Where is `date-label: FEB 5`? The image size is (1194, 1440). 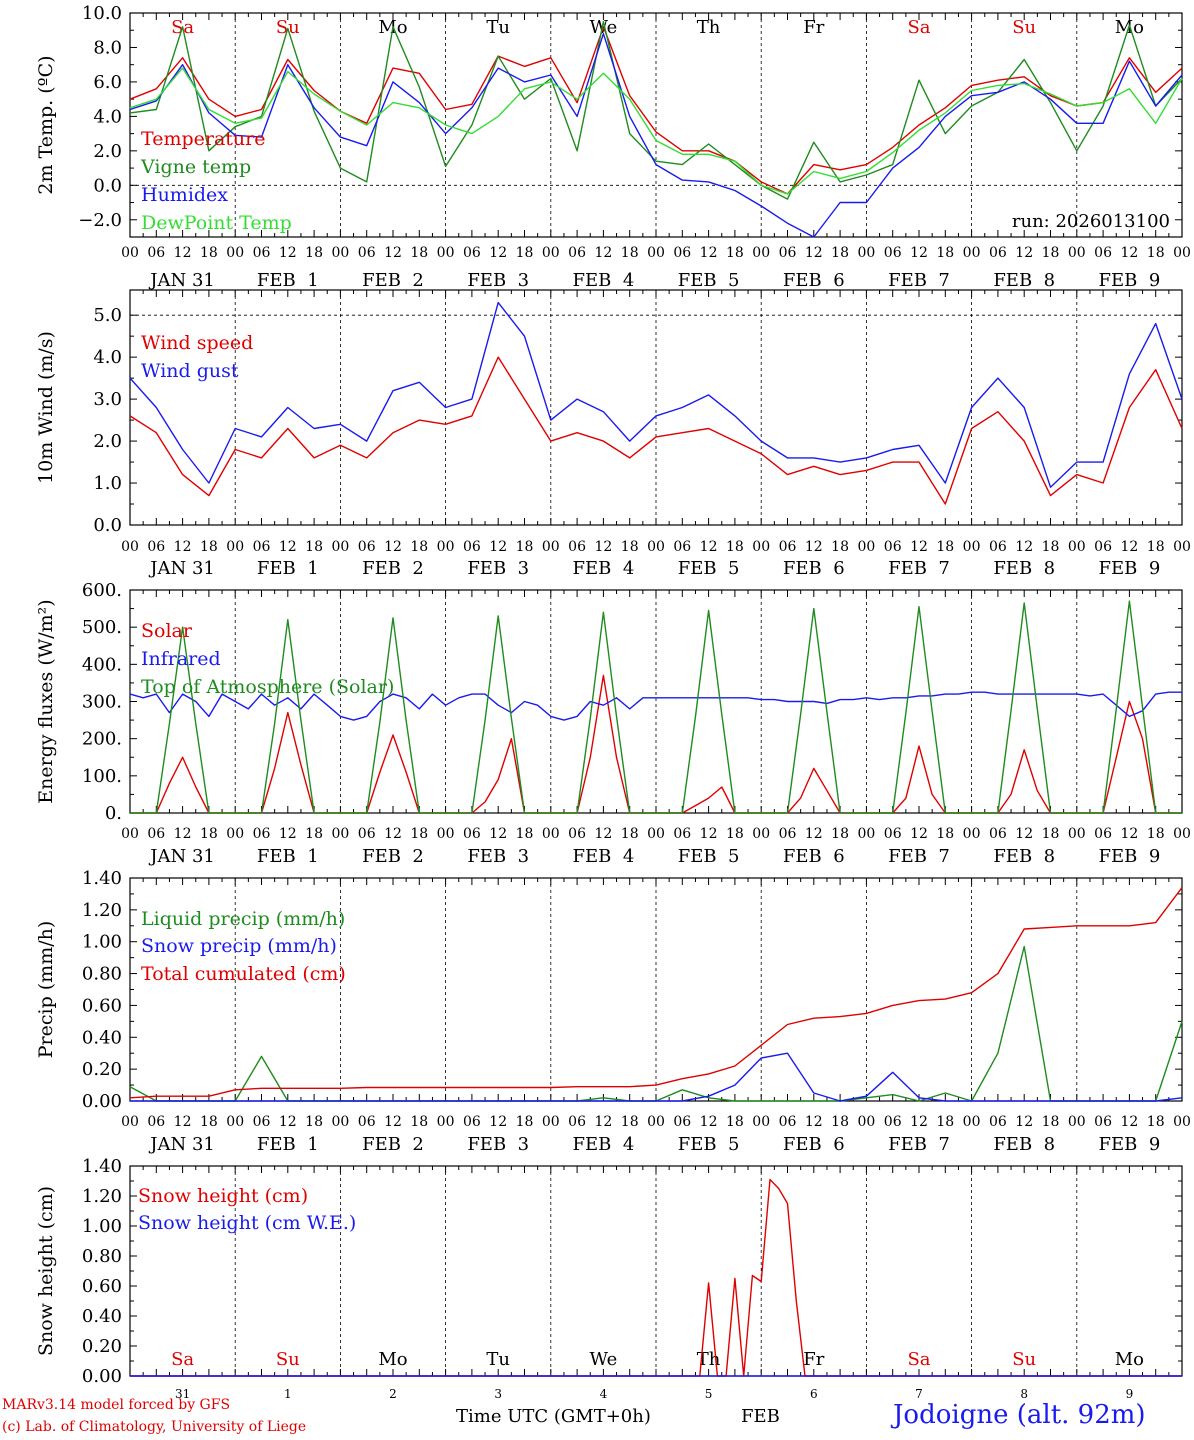
date-label: FEB 5 is located at coordinates (709, 856).